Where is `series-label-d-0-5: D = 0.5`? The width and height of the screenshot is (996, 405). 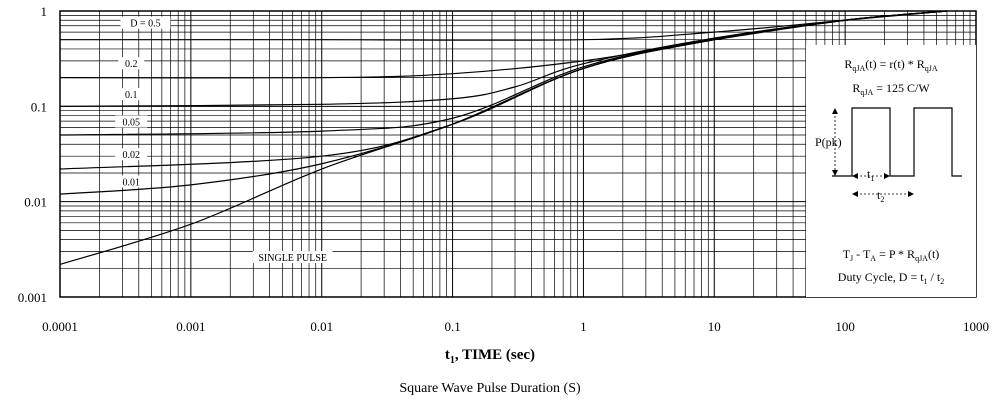 series-label-d-0-5: D = 0.5 is located at coordinates (145, 24).